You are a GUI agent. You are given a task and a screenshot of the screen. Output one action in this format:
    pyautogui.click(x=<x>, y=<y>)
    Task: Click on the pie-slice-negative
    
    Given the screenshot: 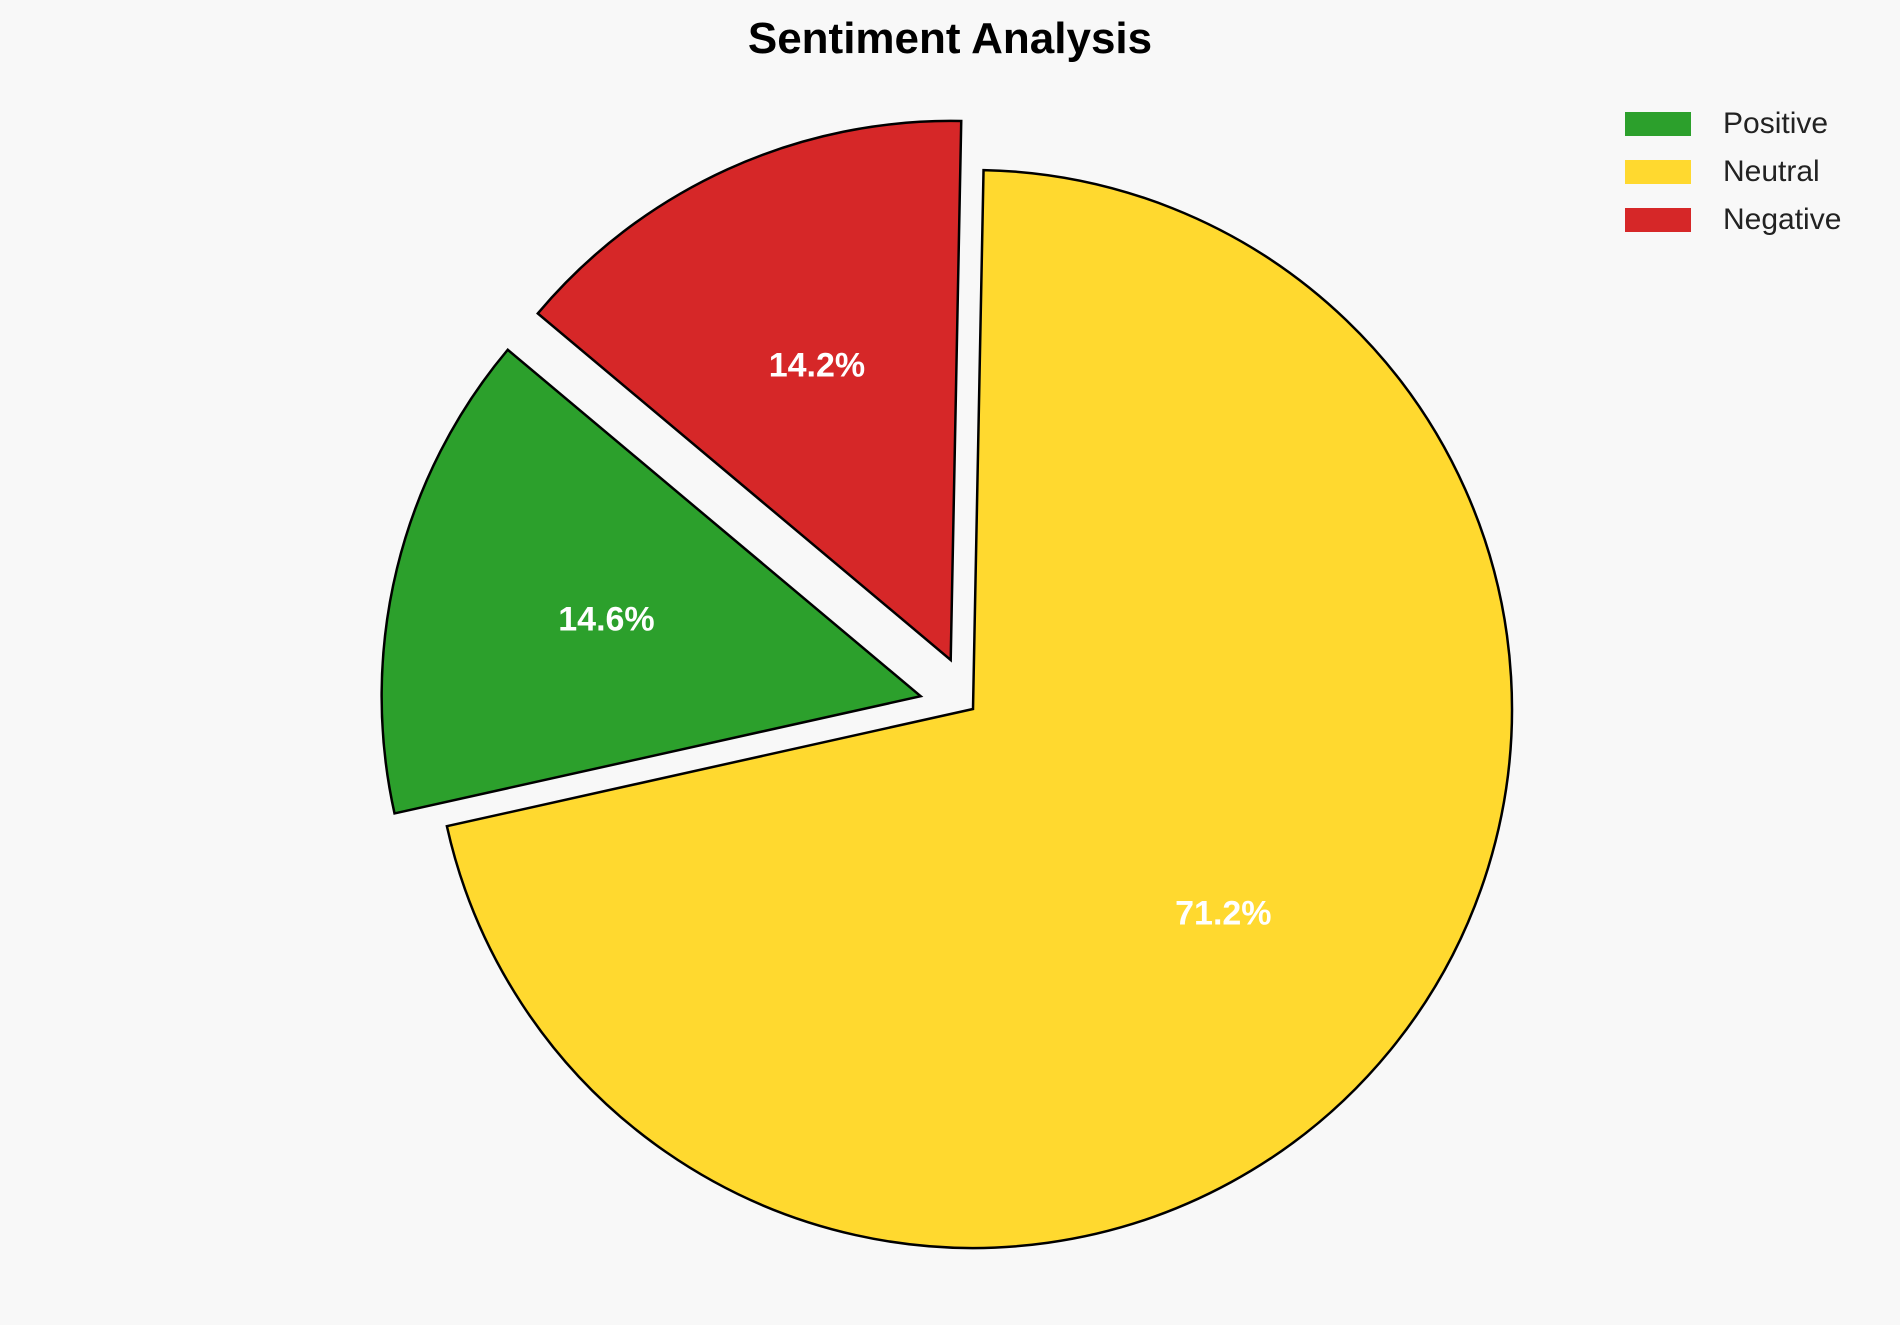 What is the action you would take?
    pyautogui.click(x=749, y=391)
    